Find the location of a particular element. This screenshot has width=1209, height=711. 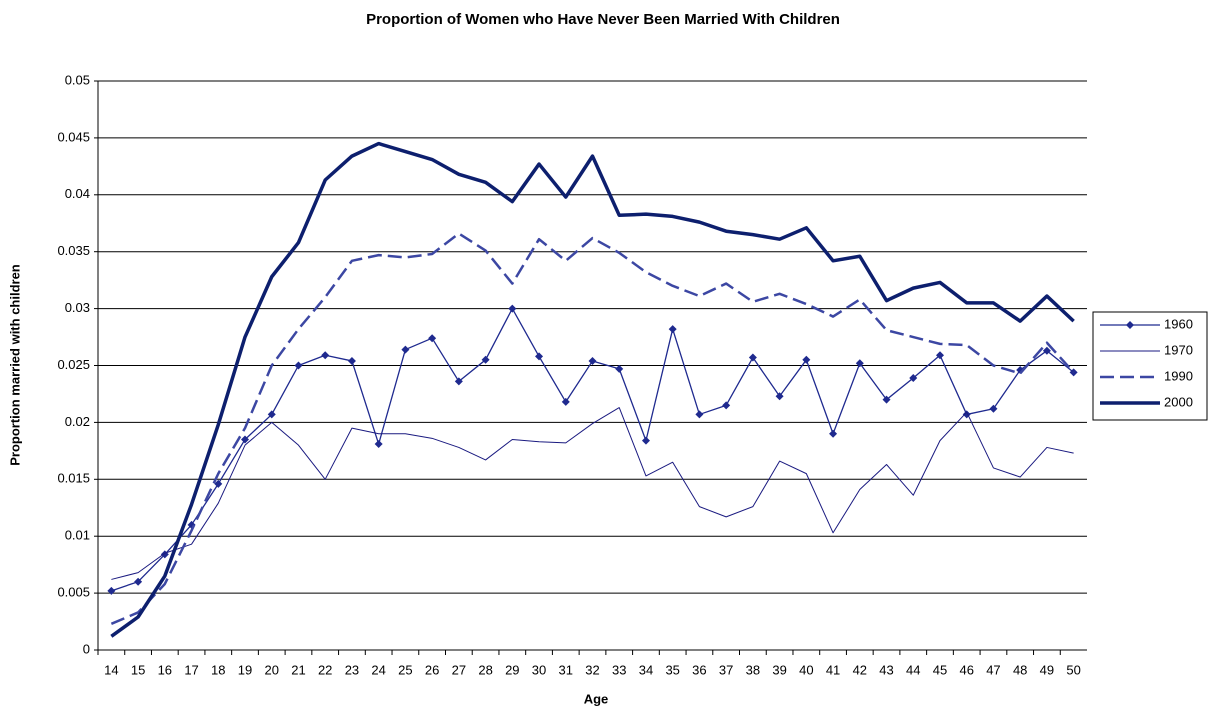

x-tick-label: 46 is located at coordinates (966, 669).